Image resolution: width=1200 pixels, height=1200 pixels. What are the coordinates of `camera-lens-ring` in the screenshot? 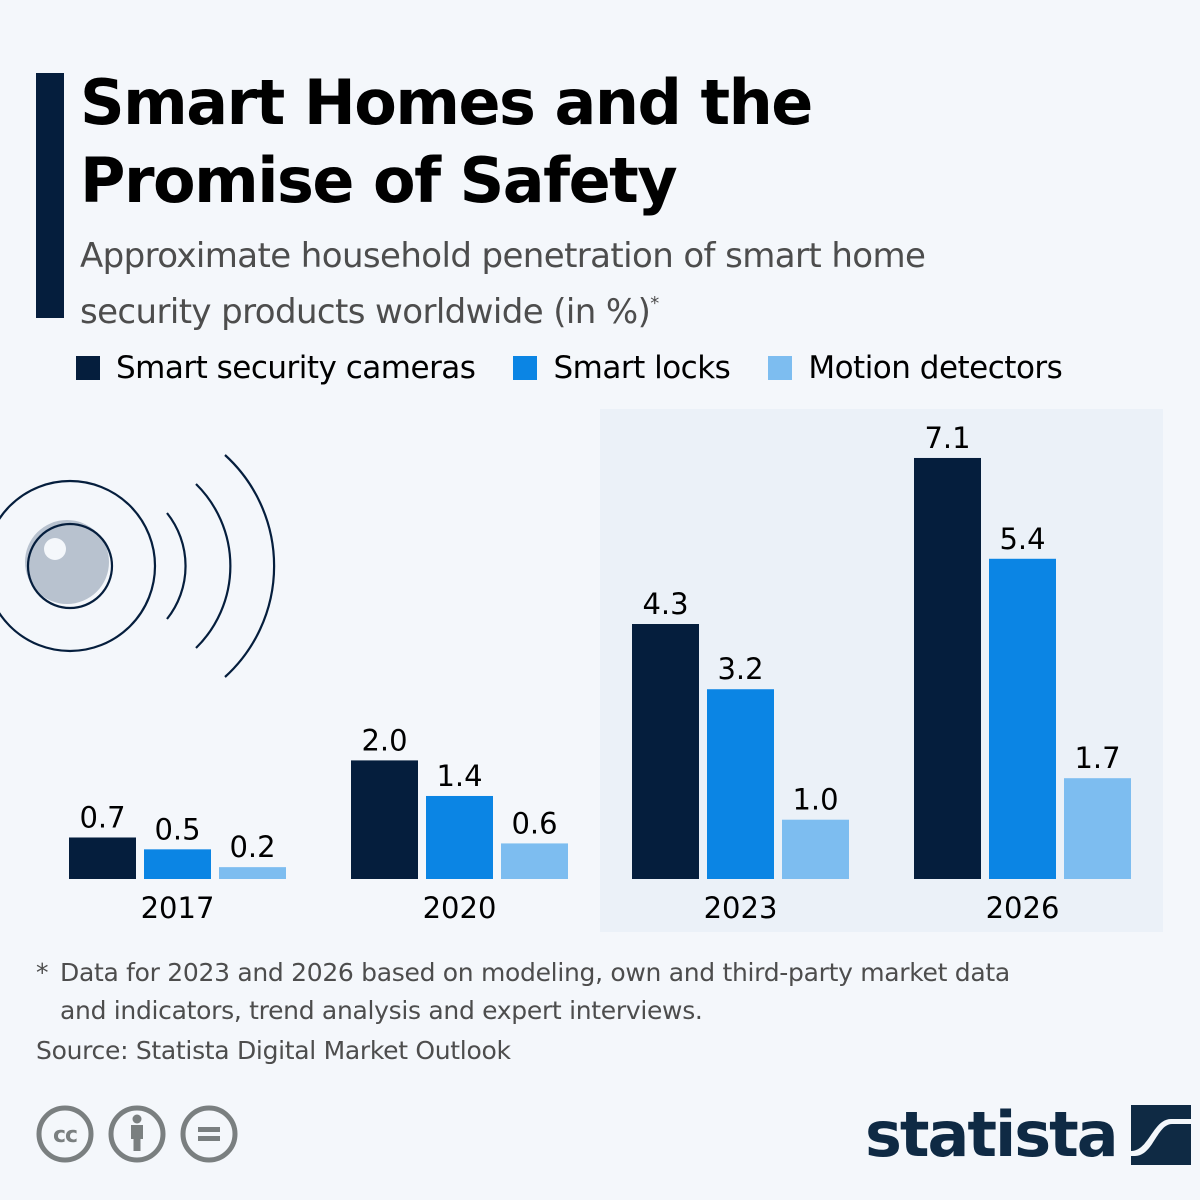 It's located at (70, 566).